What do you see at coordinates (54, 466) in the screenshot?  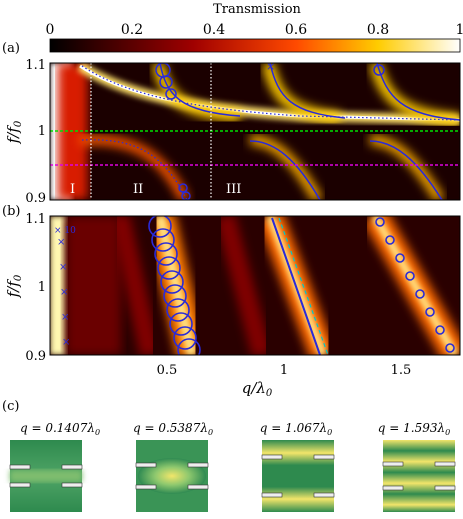 I see `field-map-1: q = 0.1407λ0` at bounding box center [54, 466].